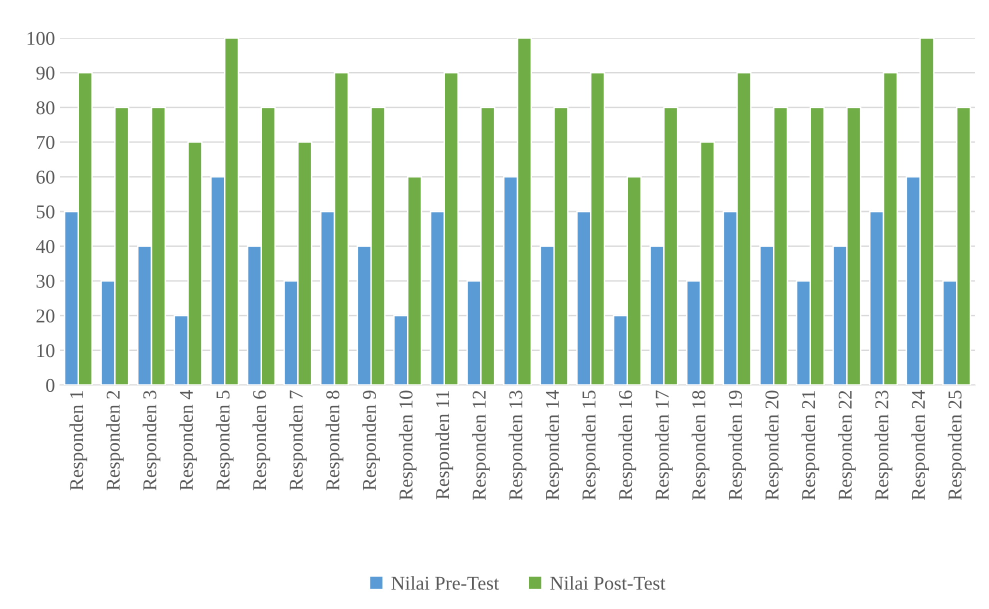  I want to click on x-tick-label: Responden 10, so click(407, 445).